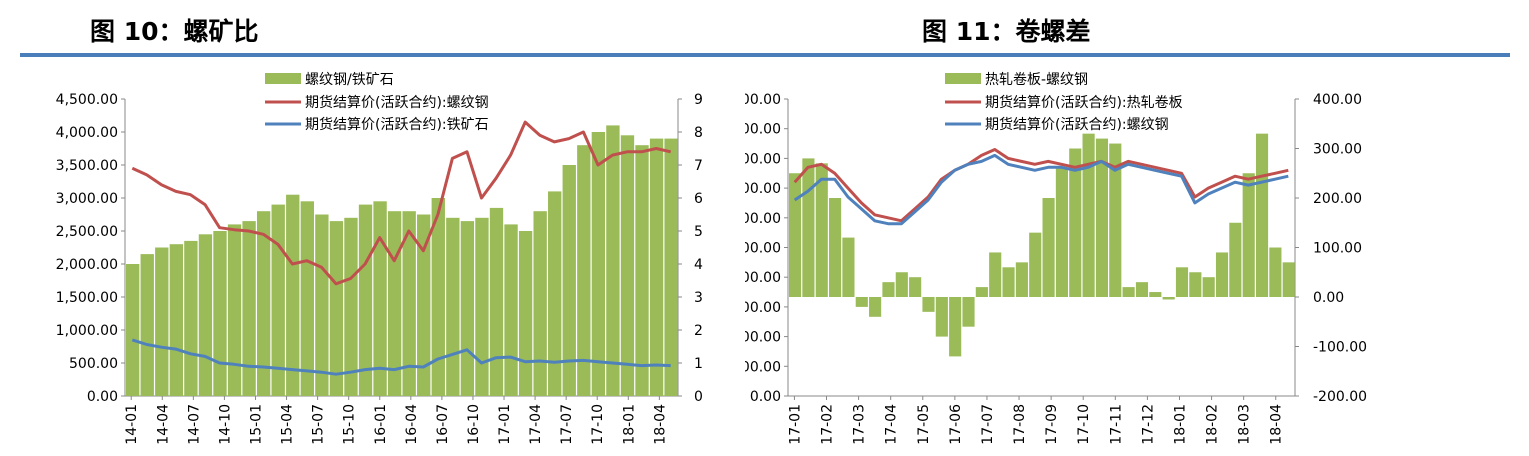  Describe the element at coordinates (163, 424) in the screenshot. I see `x-tick-label: 14-04` at that location.